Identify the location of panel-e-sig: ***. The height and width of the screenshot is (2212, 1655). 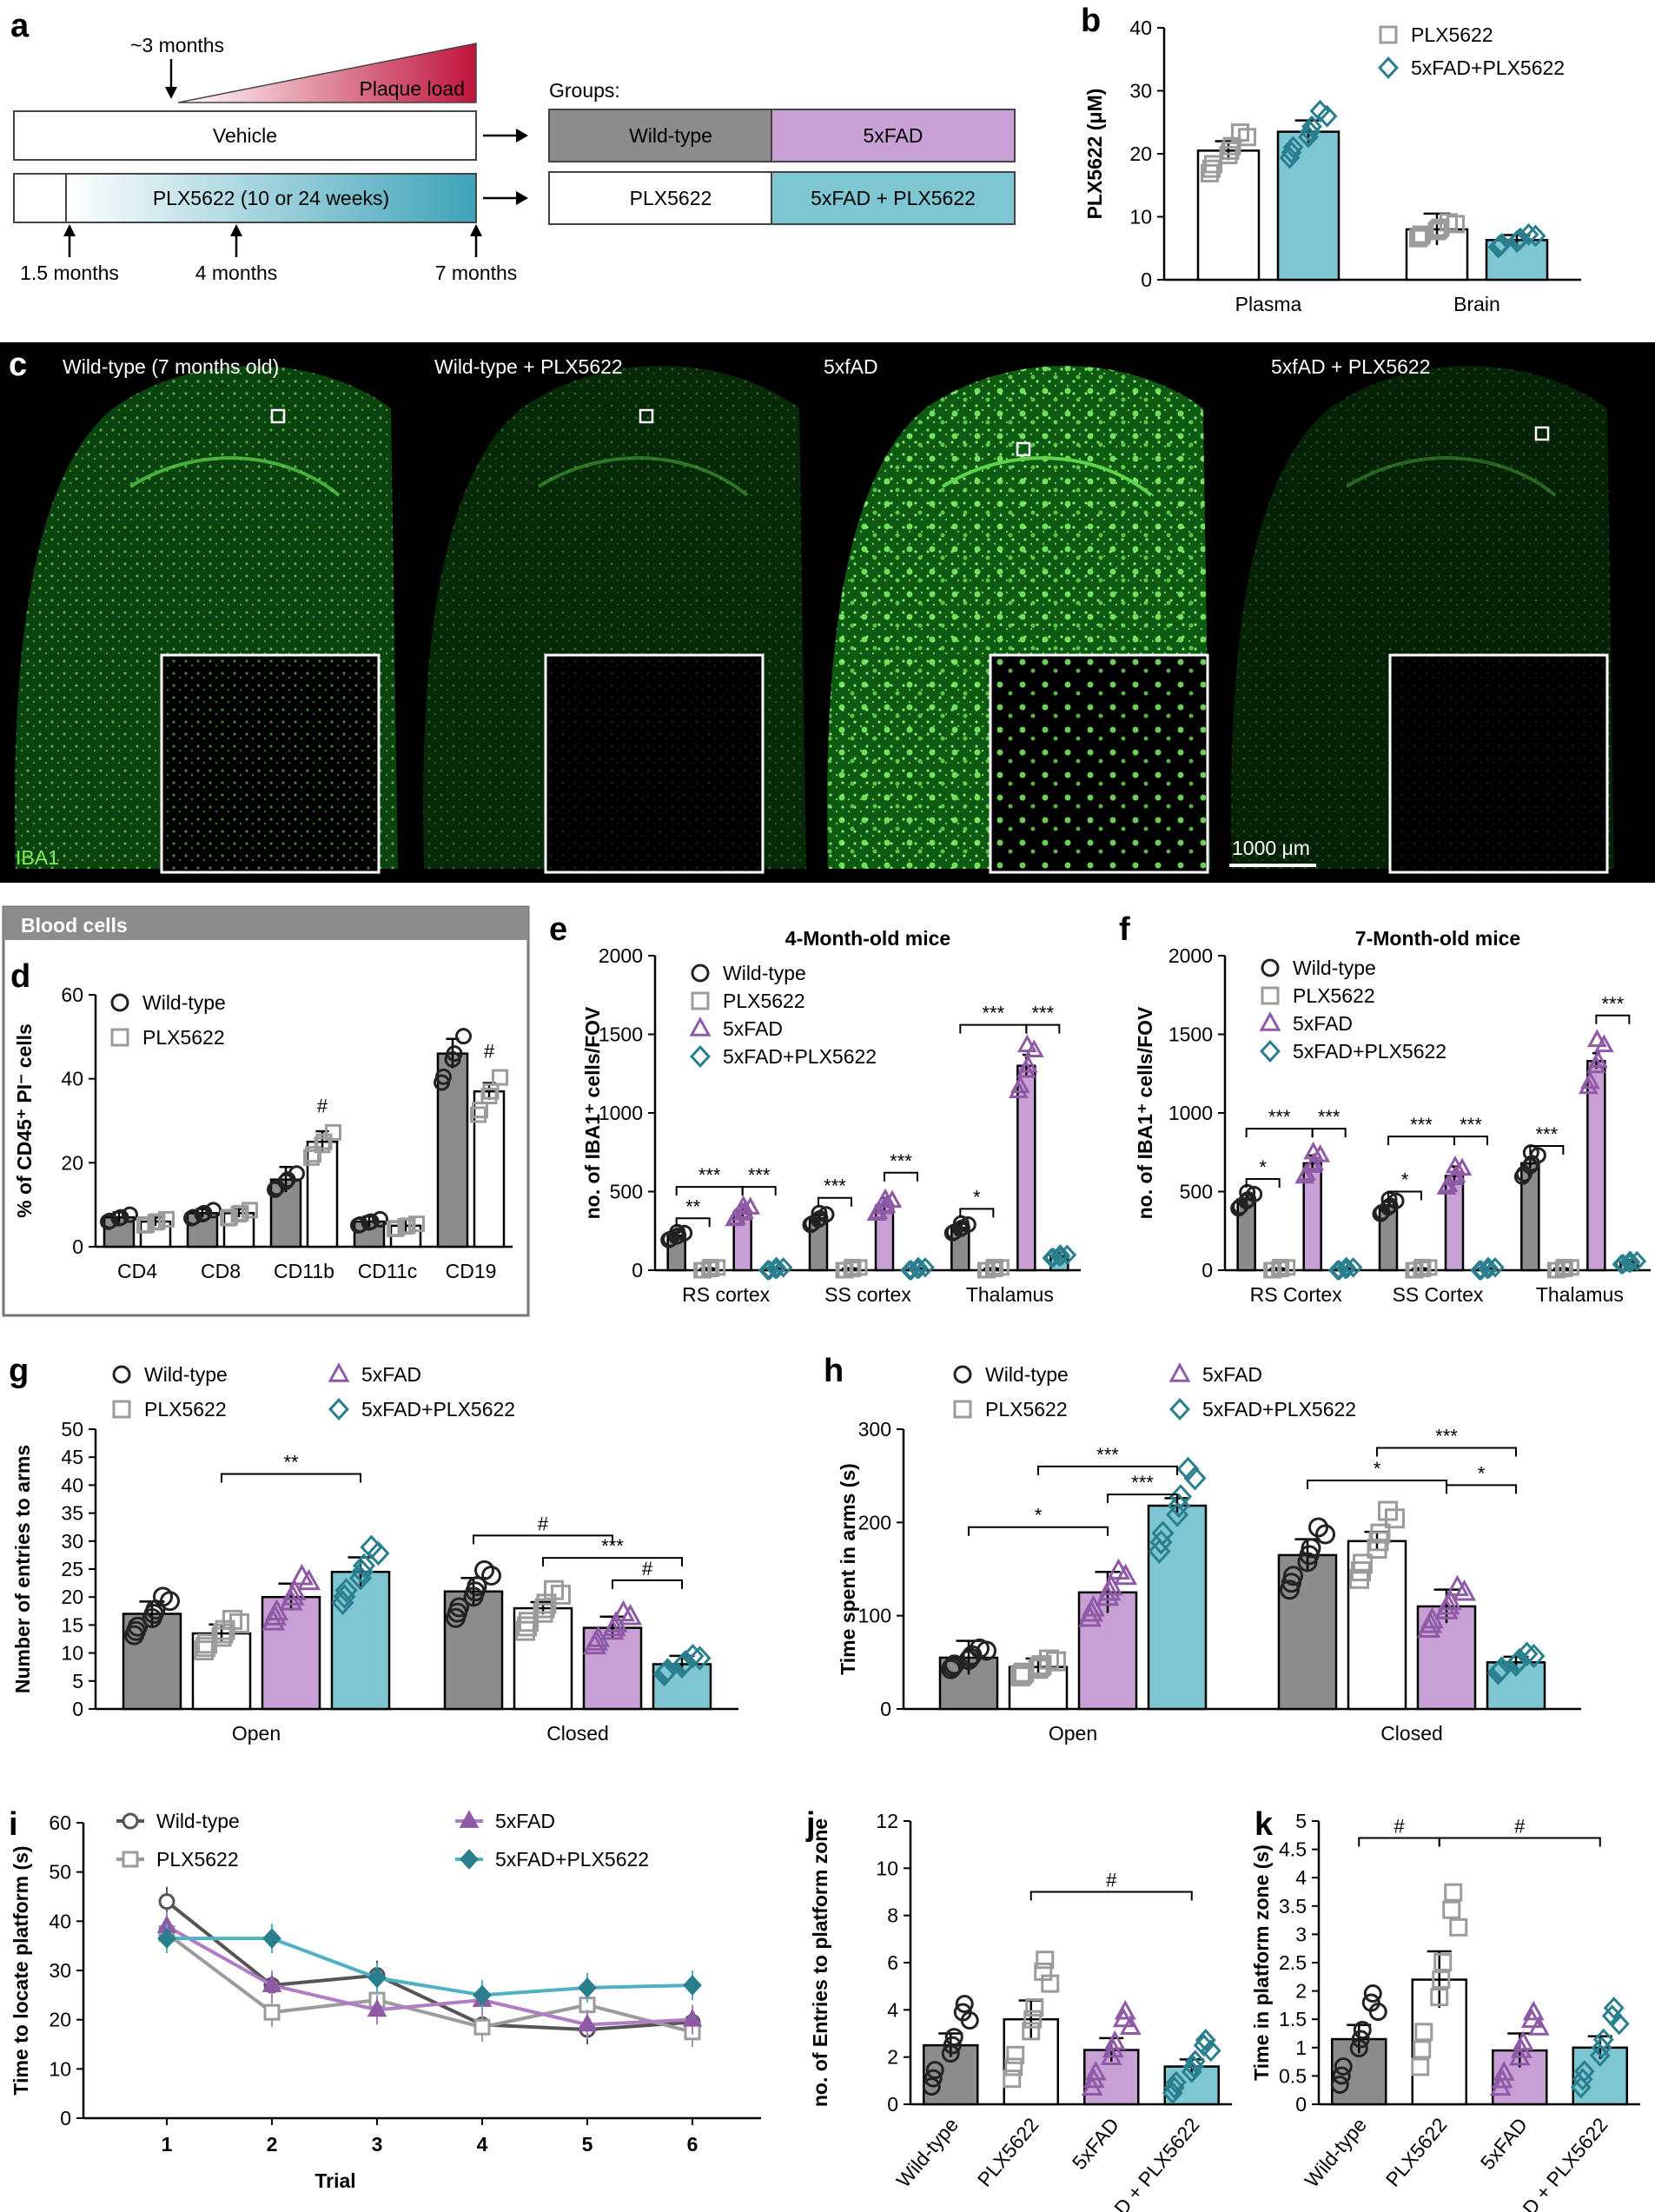
(993, 1013).